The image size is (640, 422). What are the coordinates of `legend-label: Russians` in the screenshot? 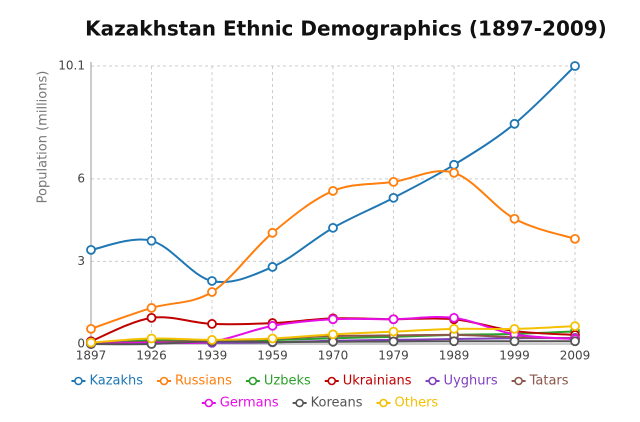 It's located at (203, 381).